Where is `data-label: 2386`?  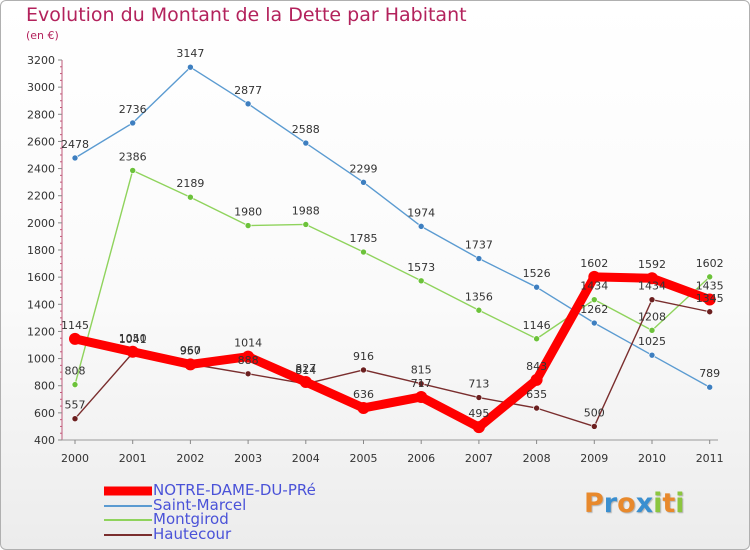 data-label: 2386 is located at coordinates (133, 156).